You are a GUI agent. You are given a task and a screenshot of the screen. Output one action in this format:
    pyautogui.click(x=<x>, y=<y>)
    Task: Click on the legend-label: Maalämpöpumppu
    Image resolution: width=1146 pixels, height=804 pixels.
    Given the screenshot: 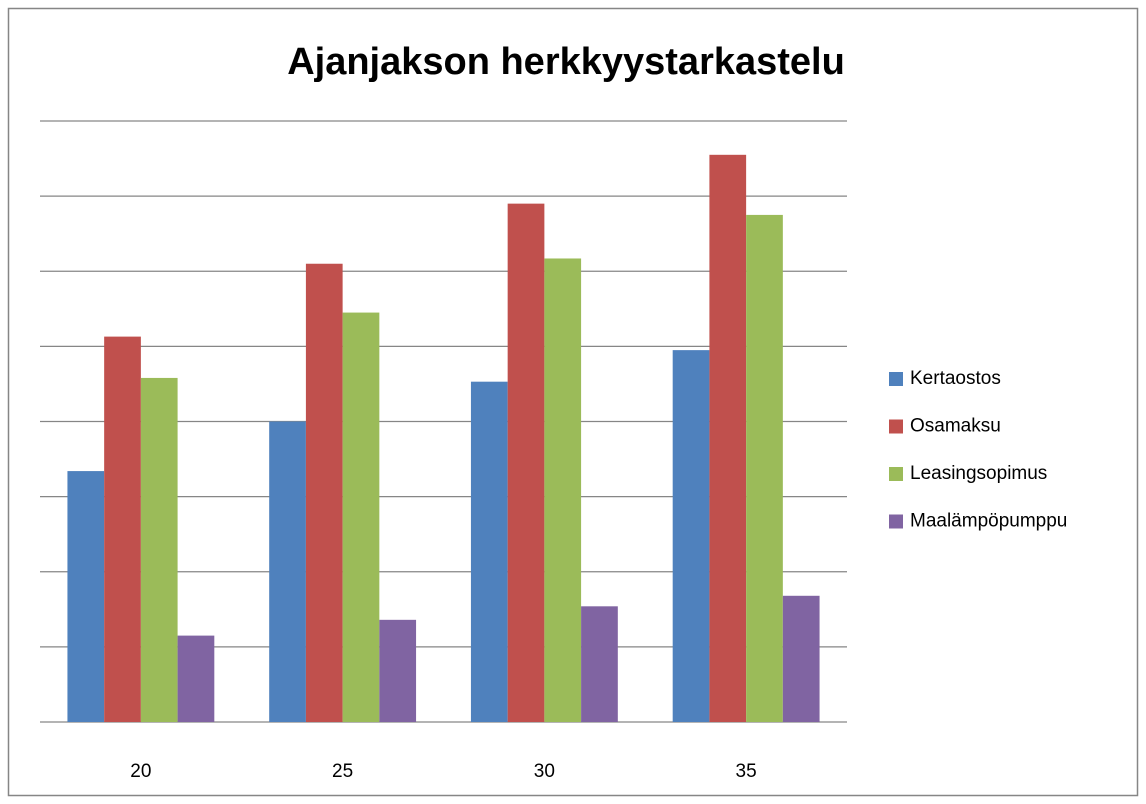 What is the action you would take?
    pyautogui.click(x=988, y=521)
    